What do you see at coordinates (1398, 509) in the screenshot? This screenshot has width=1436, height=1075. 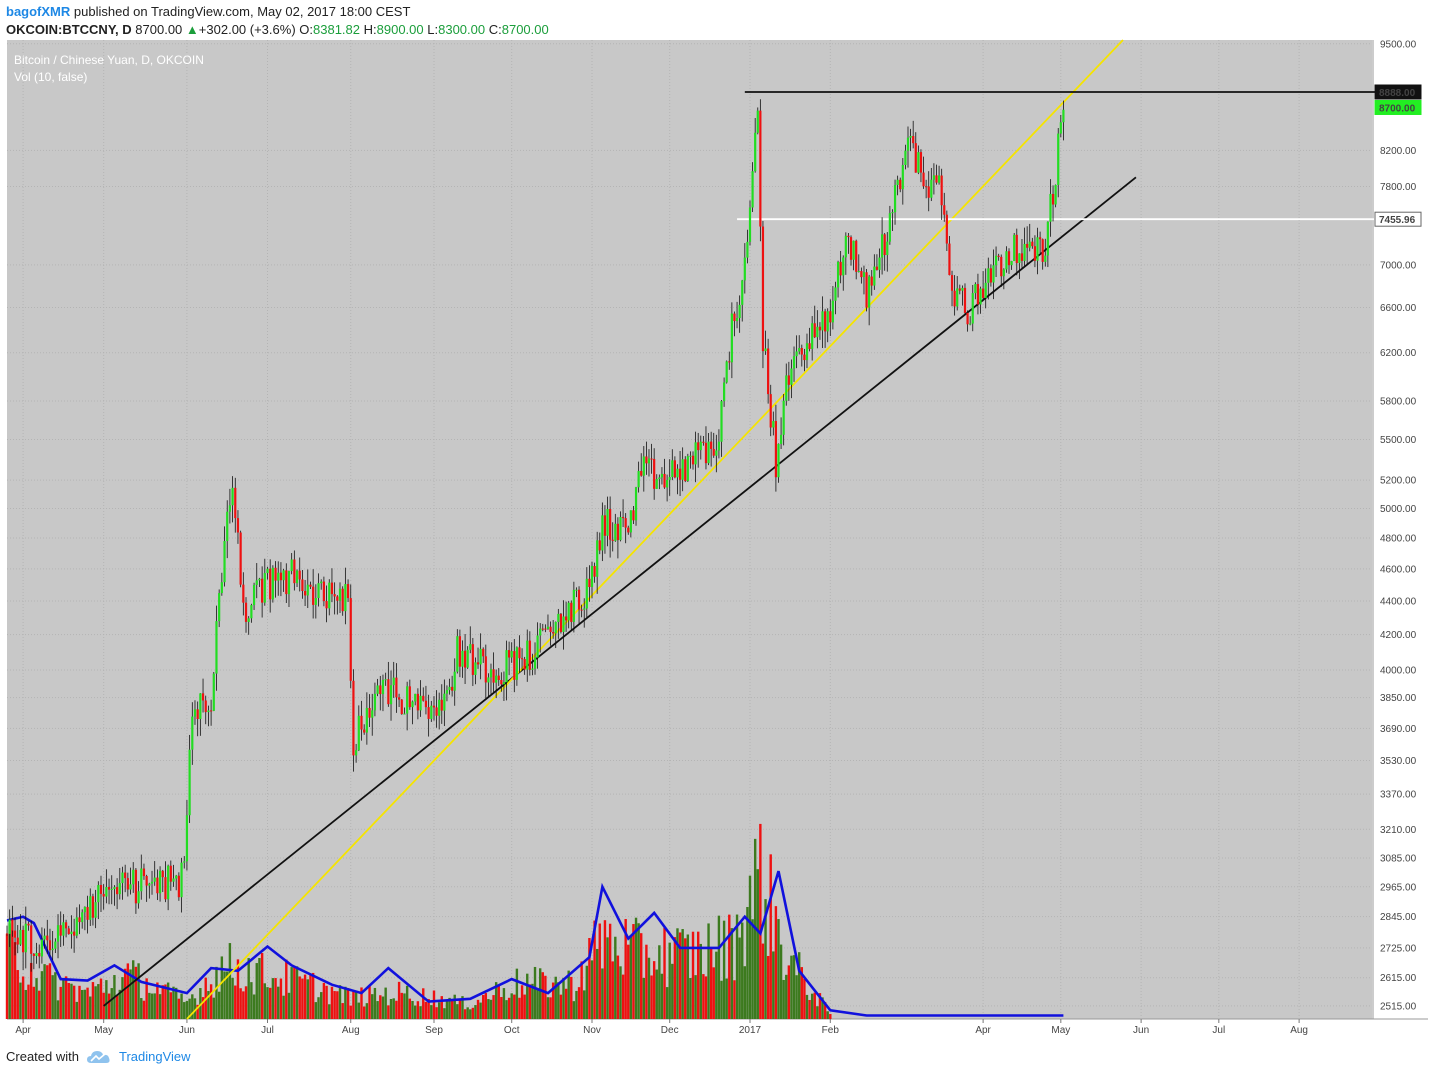 I see `y-tick-label: 5000.00` at bounding box center [1398, 509].